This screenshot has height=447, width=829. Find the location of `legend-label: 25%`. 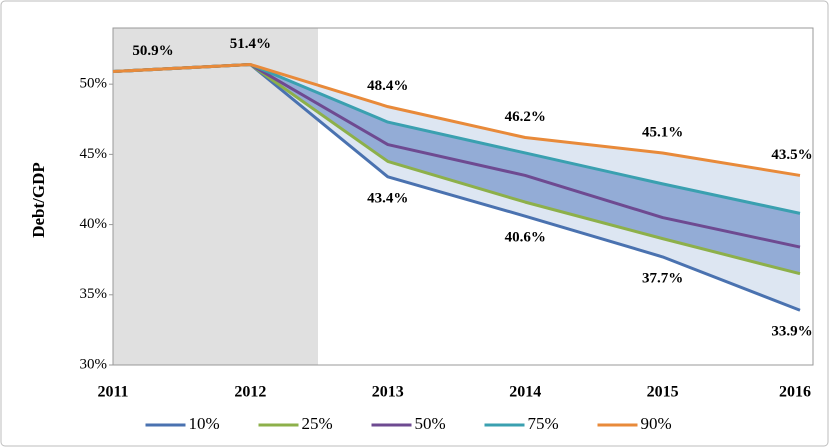

legend-label: 25% is located at coordinates (317, 423).